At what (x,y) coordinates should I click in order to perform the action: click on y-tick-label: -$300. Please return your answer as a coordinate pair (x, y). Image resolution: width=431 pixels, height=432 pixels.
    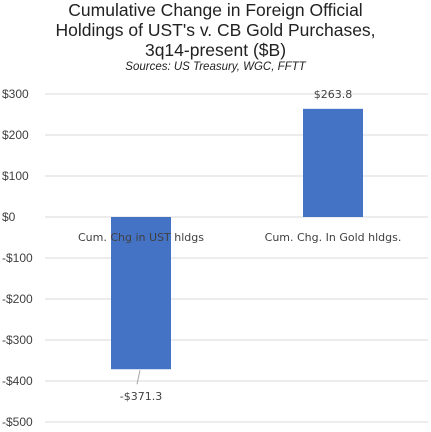
    Looking at the image, I should click on (17, 340).